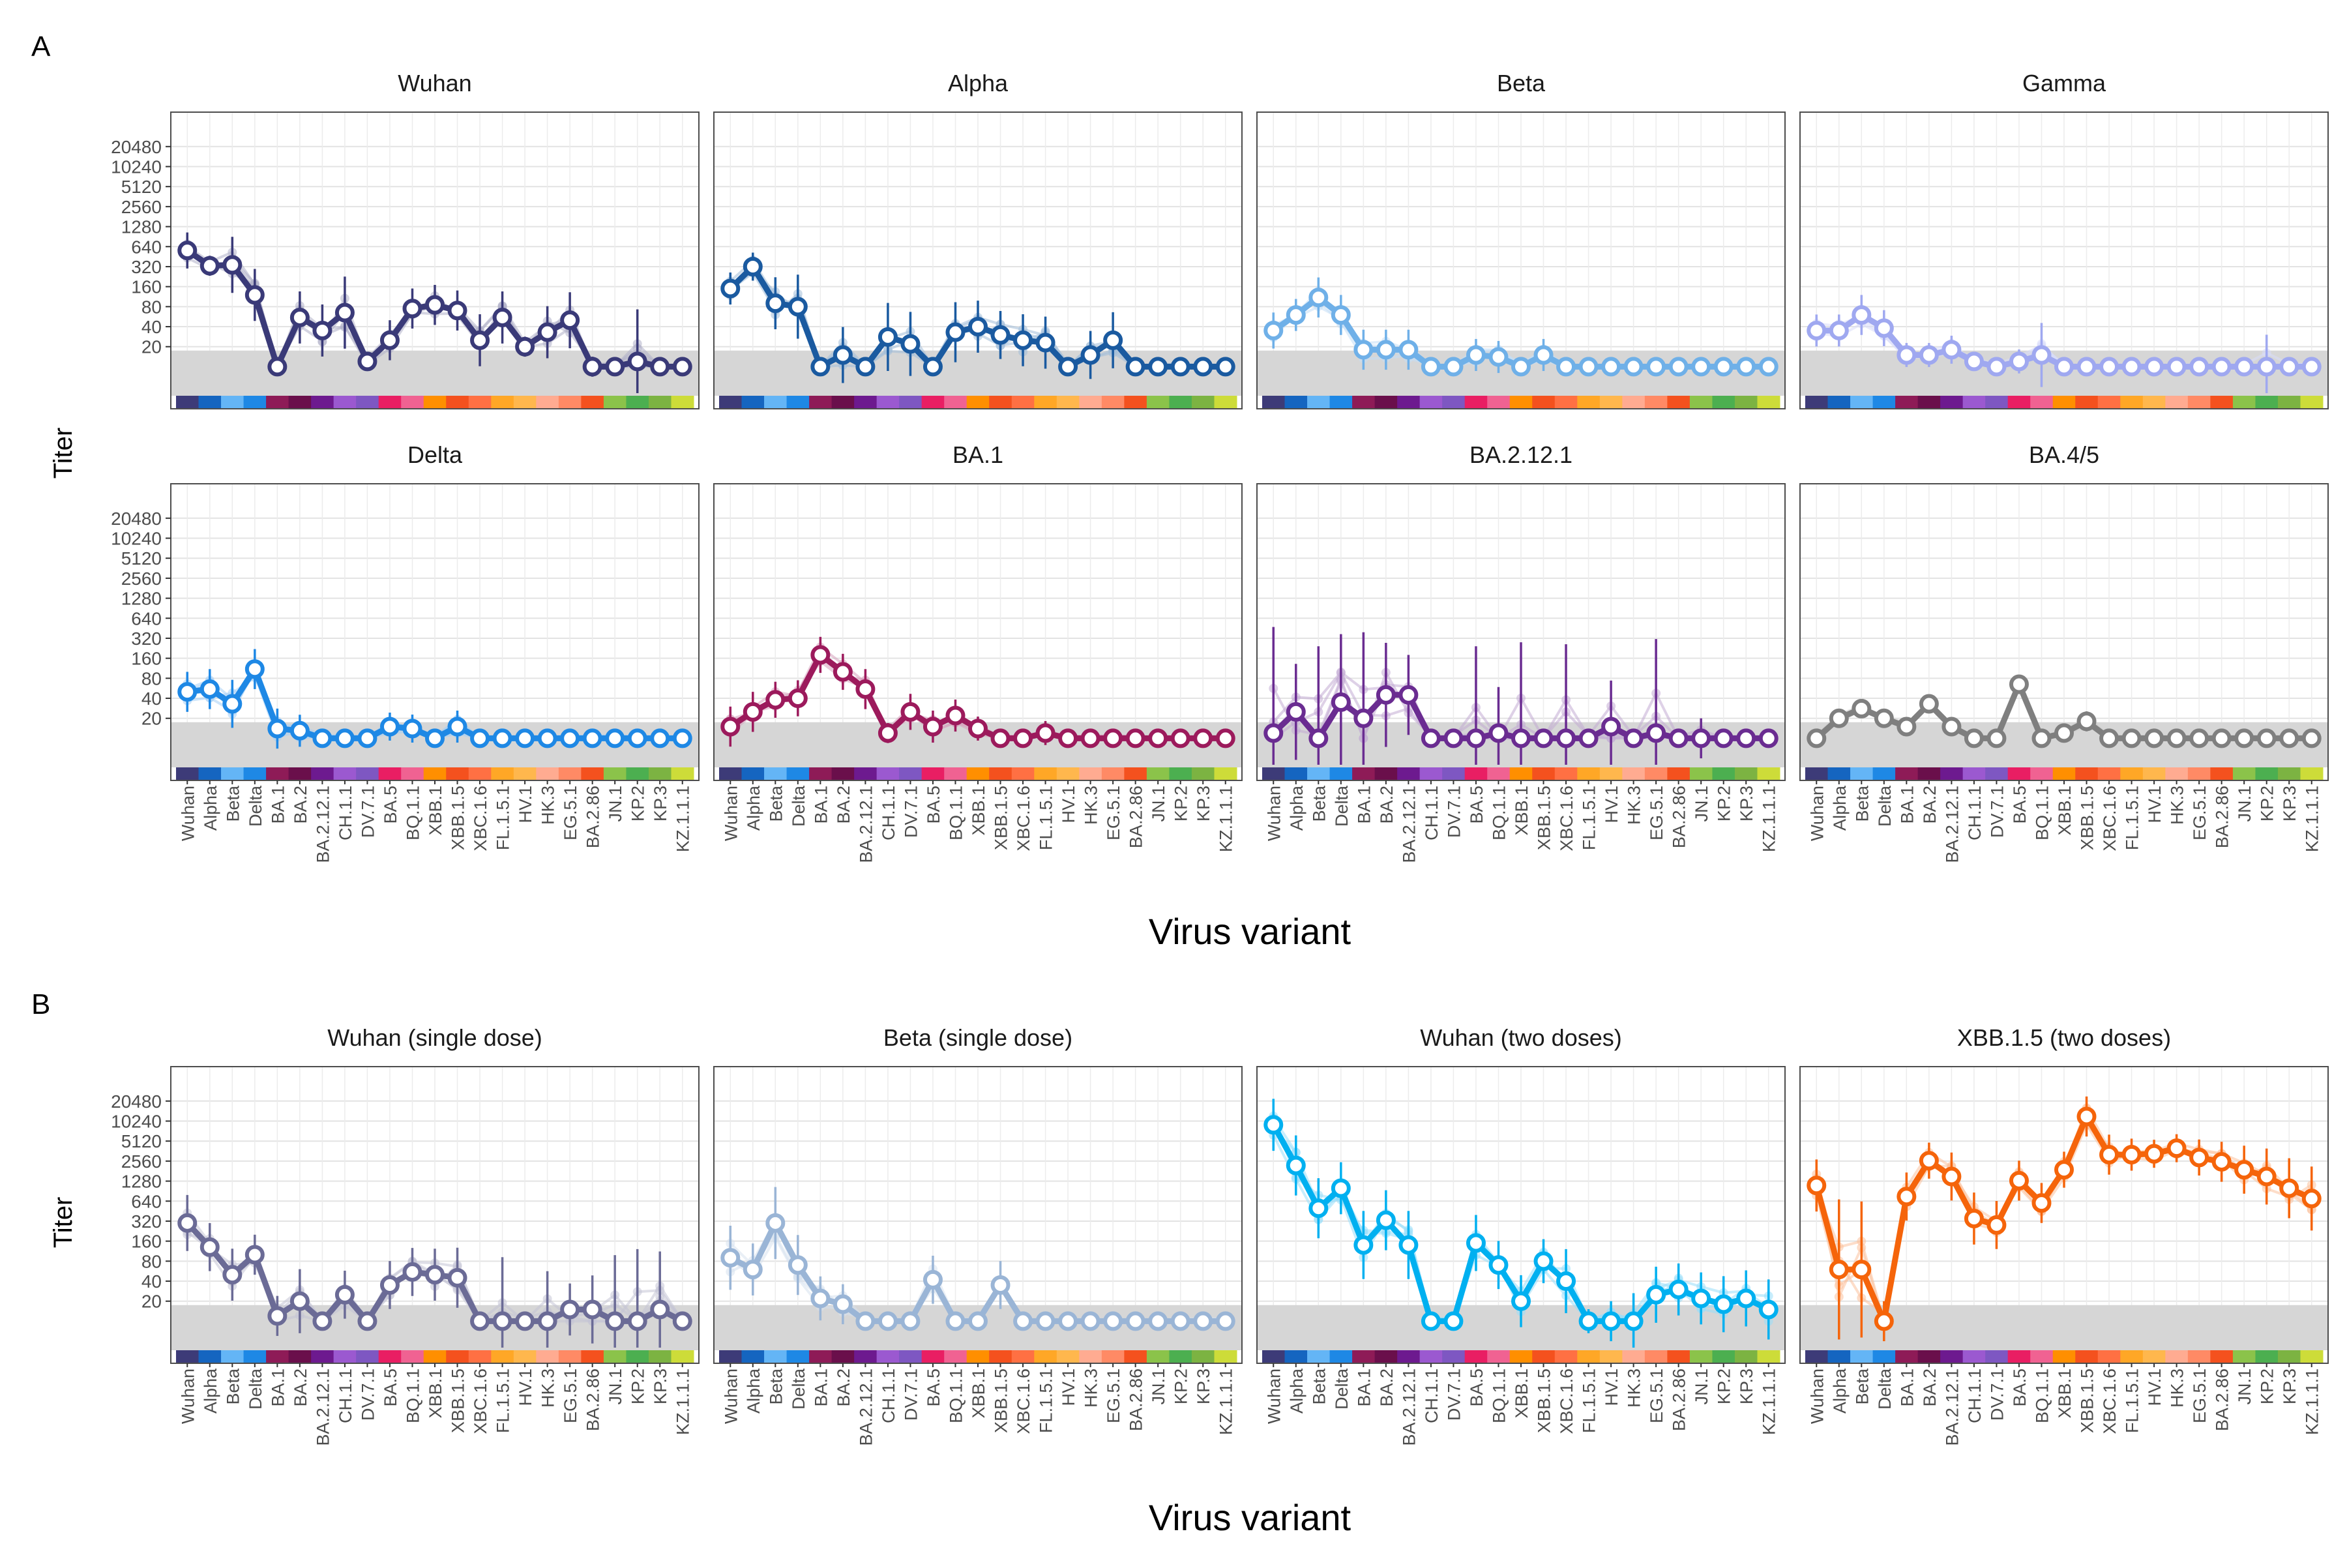  What do you see at coordinates (1454, 812) in the screenshot?
I see `x-tick-label: DV.7.1` at bounding box center [1454, 812].